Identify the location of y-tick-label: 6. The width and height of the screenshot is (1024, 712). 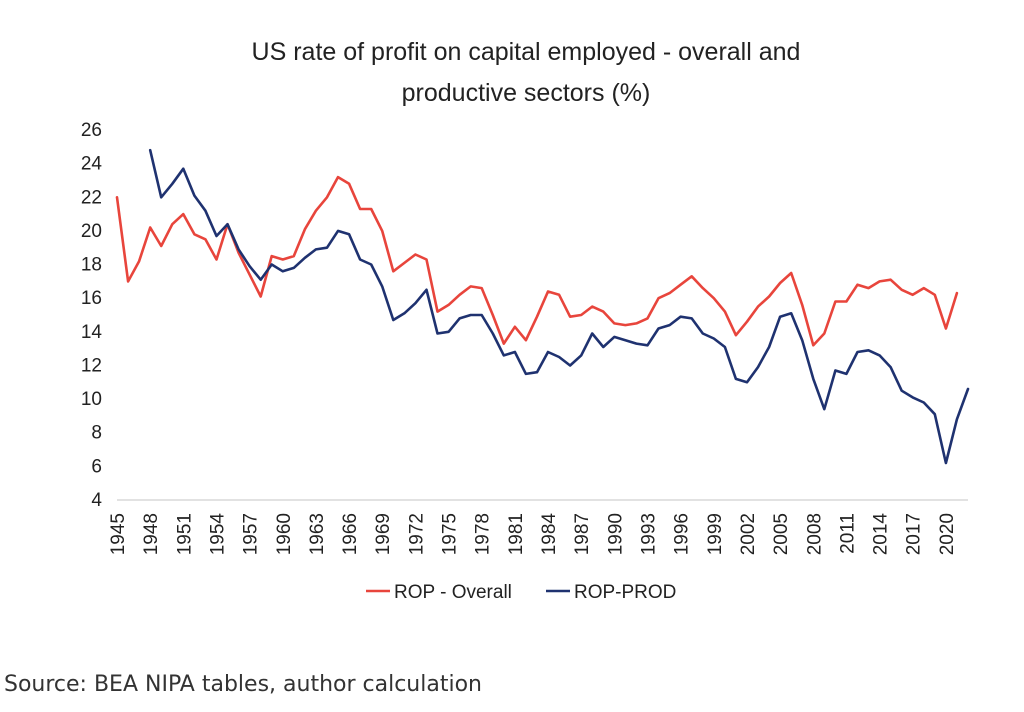
(96, 466).